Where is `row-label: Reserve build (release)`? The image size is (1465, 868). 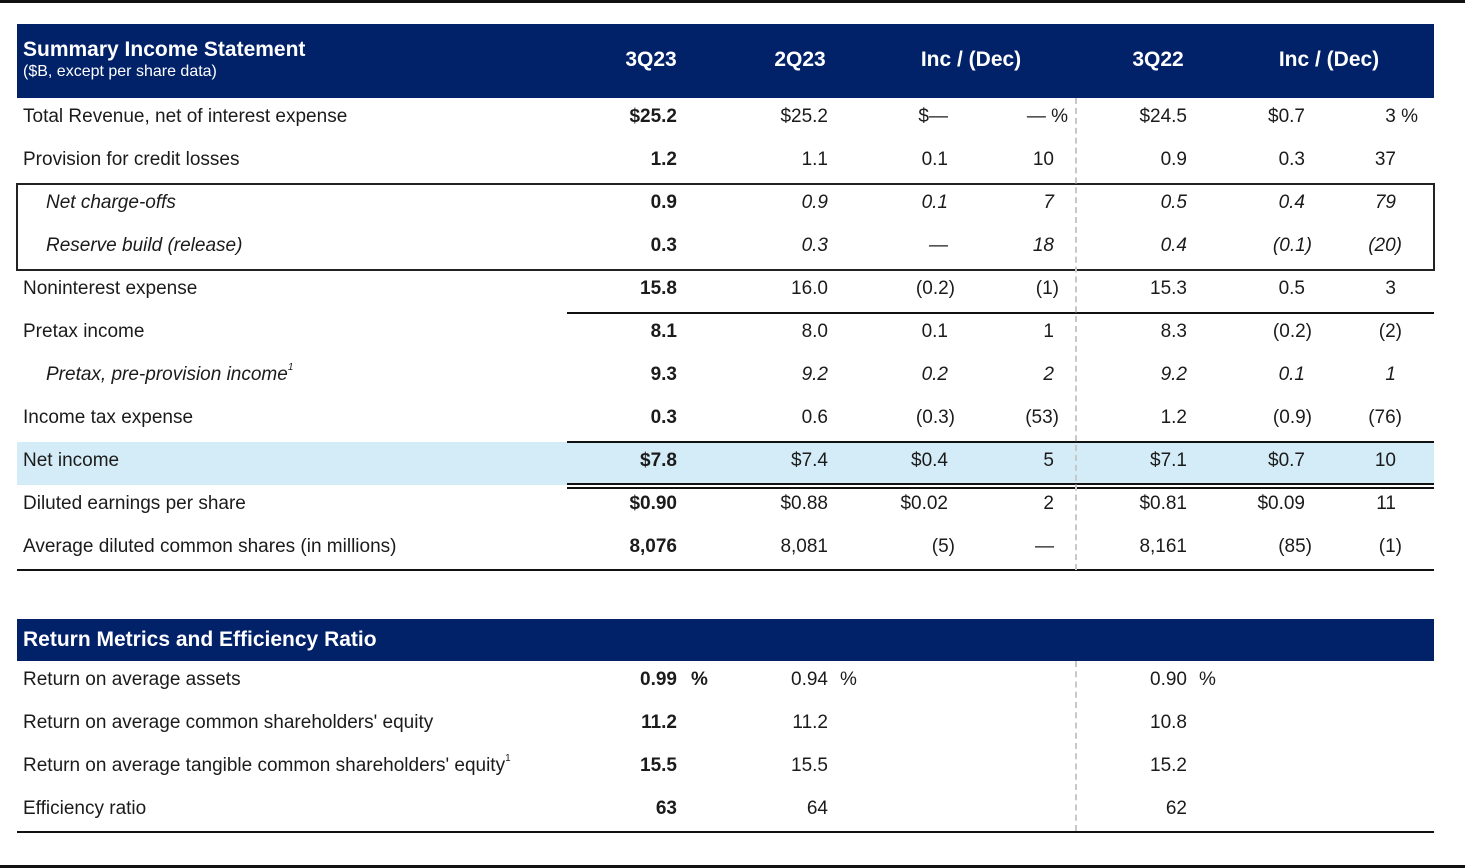
row-label: Reserve build (release) is located at coordinates (144, 245).